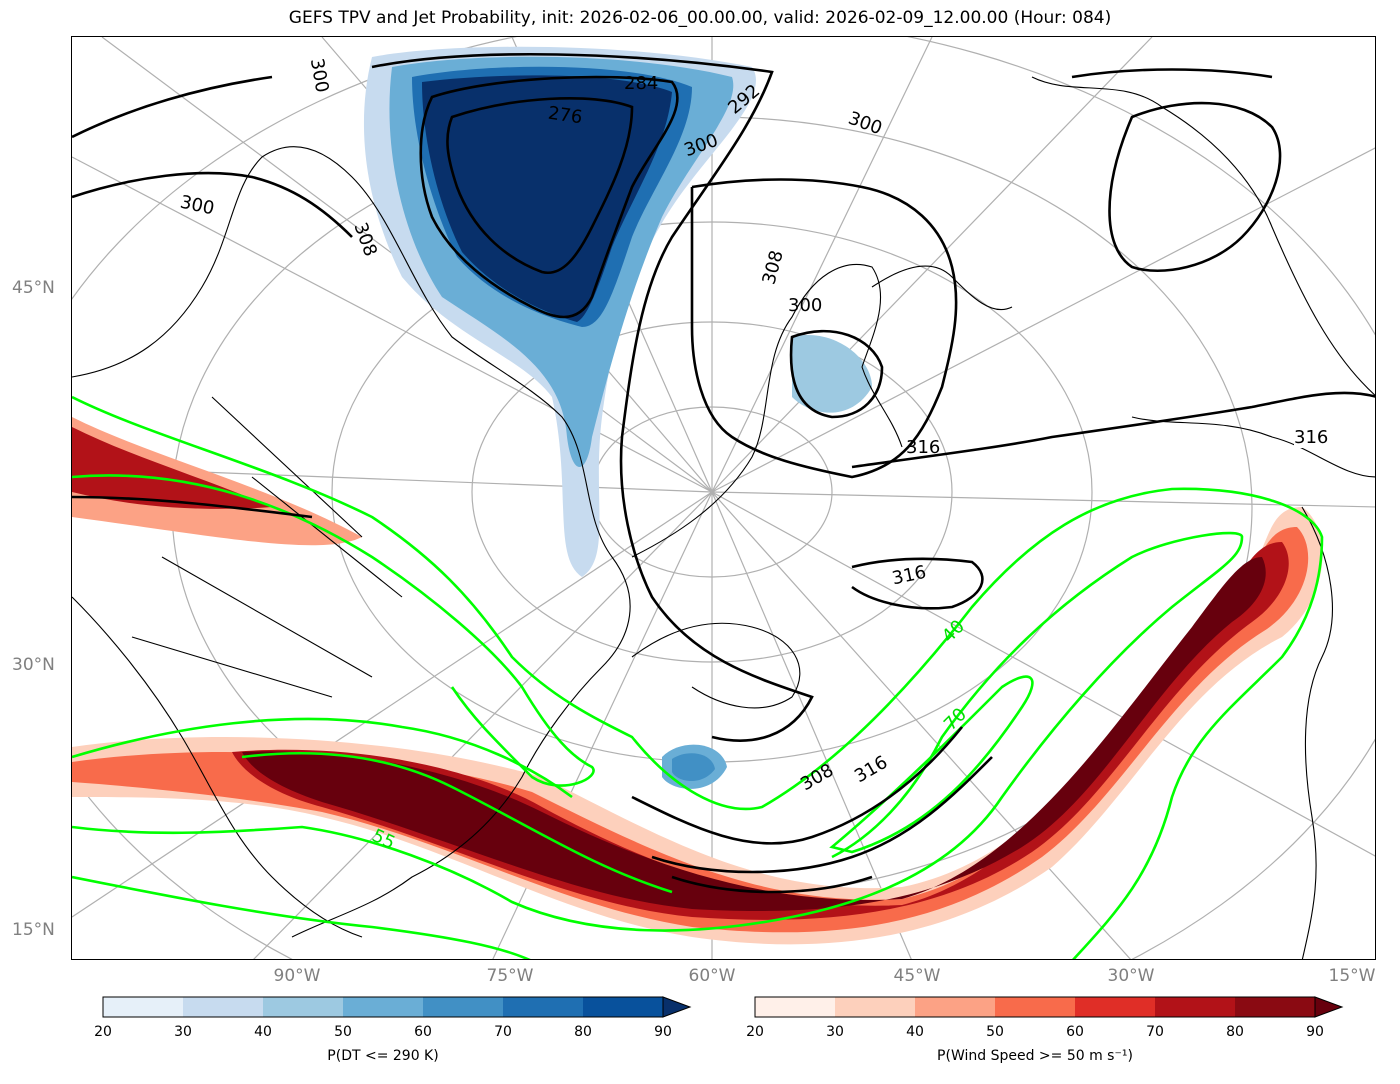 The width and height of the screenshot is (1400, 1084). What do you see at coordinates (712, 976) in the screenshot?
I see `lon-label: 60°W` at bounding box center [712, 976].